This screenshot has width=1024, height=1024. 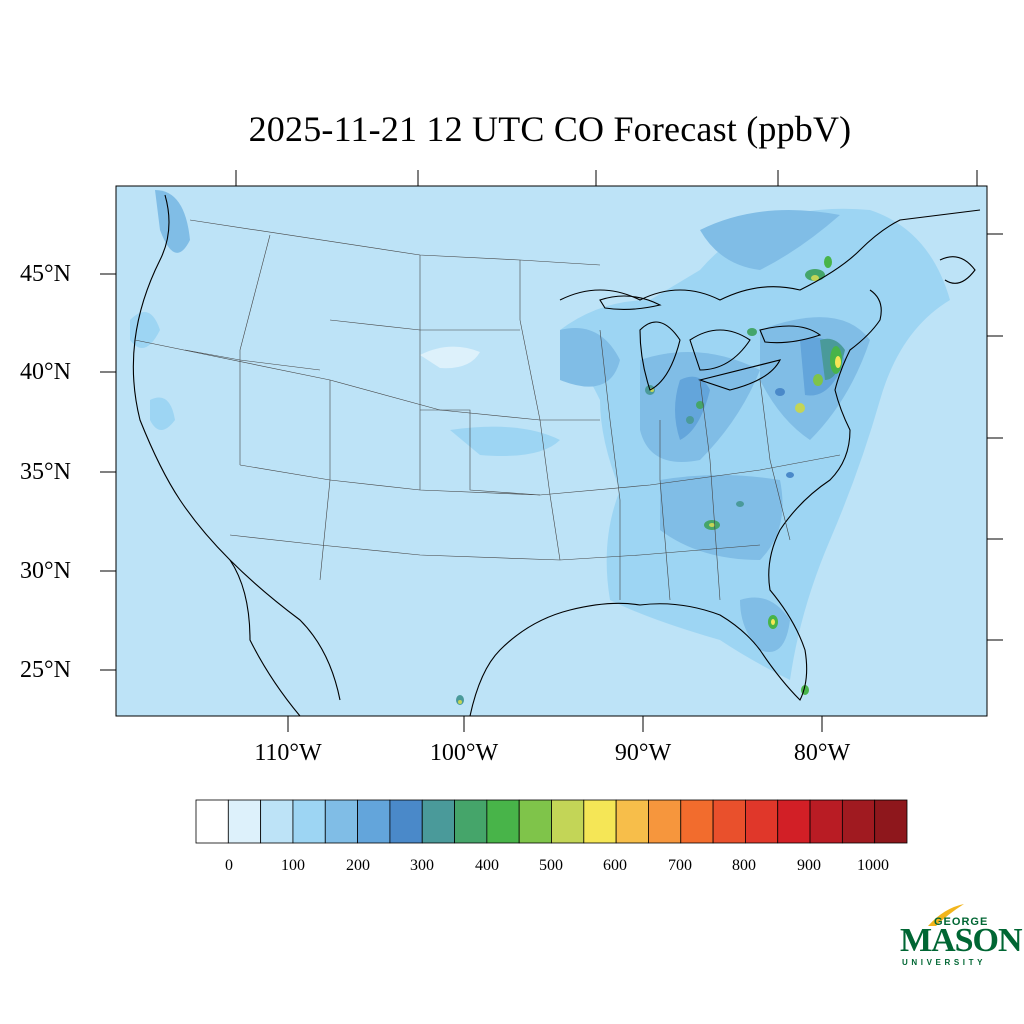 What do you see at coordinates (680, 865) in the screenshot?
I see `colorbar-tick: 700` at bounding box center [680, 865].